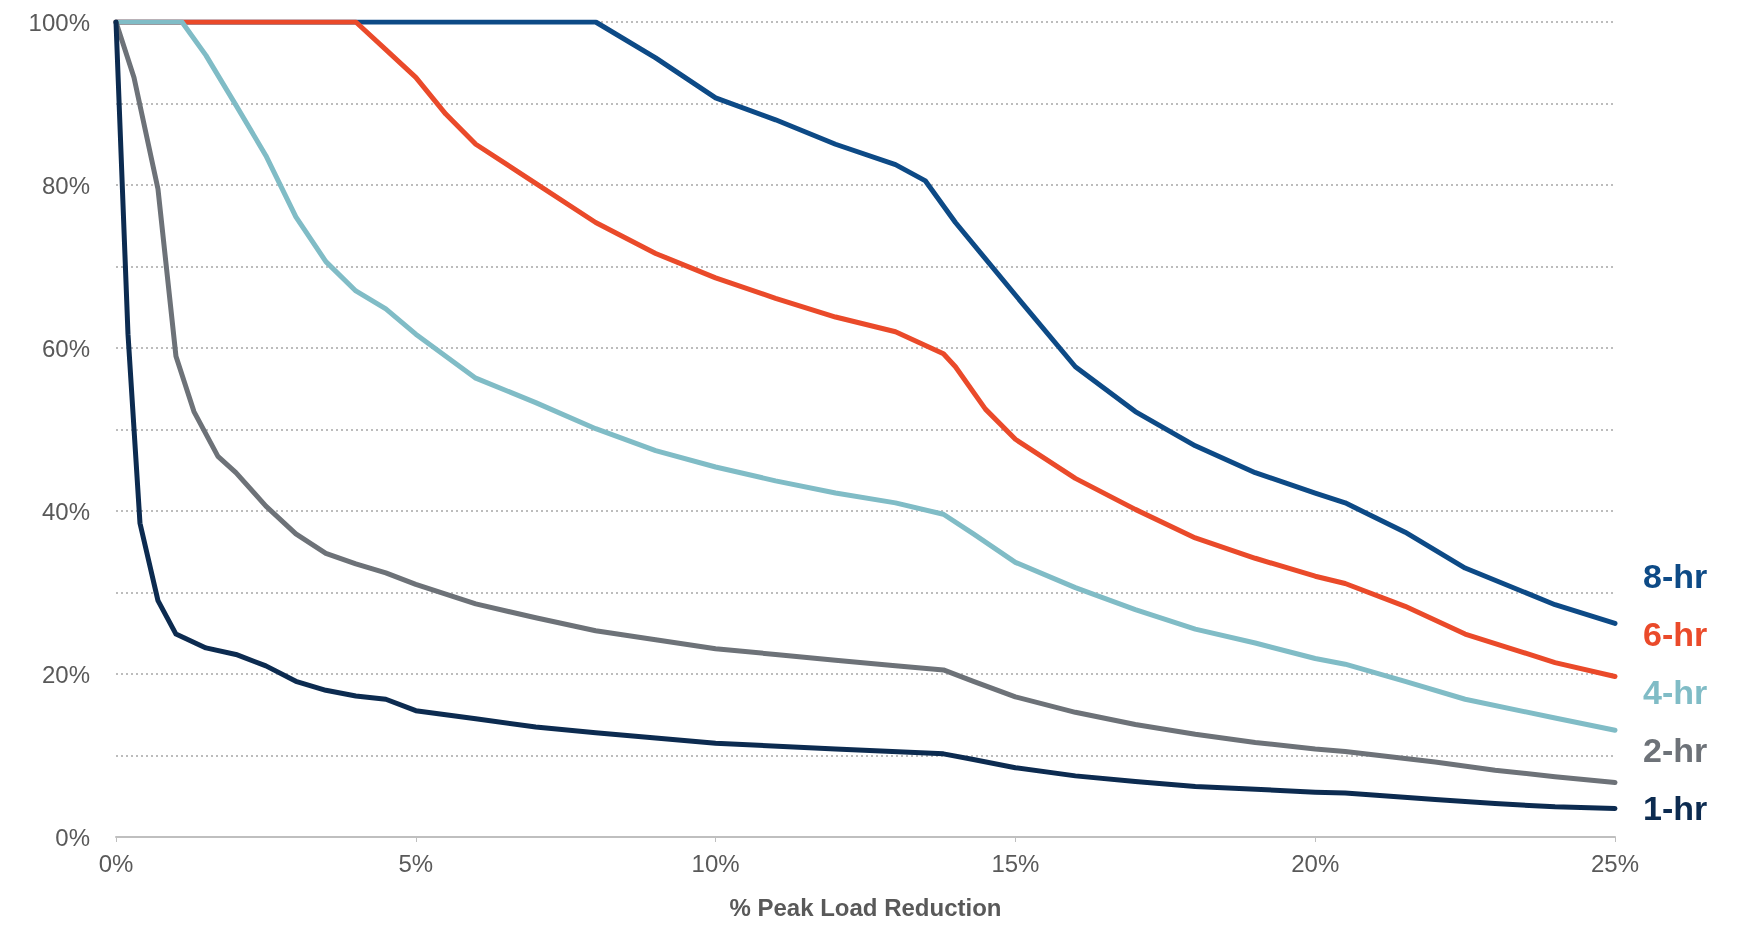 This screenshot has width=1746, height=942. What do you see at coordinates (1675, 750) in the screenshot?
I see `series-label: 2-hr` at bounding box center [1675, 750].